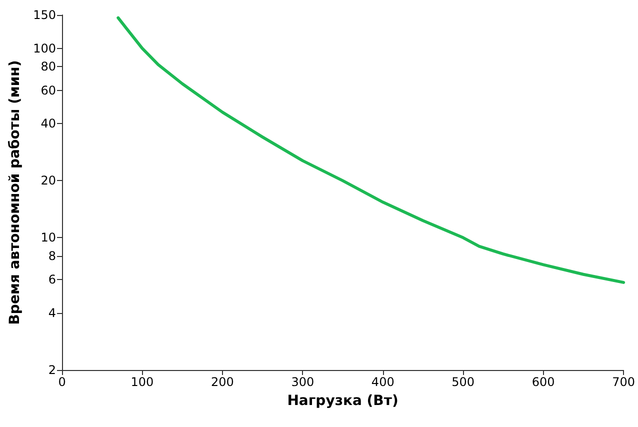  I want to click on y-tick-label: 6, so click(52, 279).